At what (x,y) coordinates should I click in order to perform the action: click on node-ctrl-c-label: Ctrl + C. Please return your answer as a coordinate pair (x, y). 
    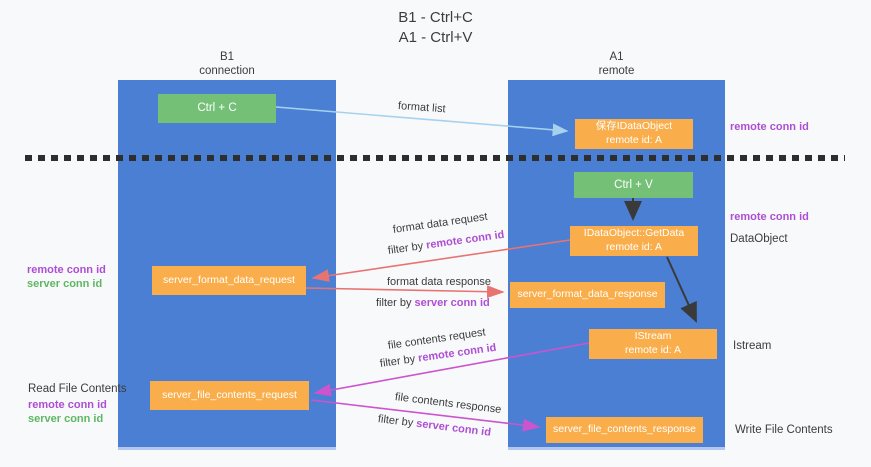
    Looking at the image, I should click on (217, 108).